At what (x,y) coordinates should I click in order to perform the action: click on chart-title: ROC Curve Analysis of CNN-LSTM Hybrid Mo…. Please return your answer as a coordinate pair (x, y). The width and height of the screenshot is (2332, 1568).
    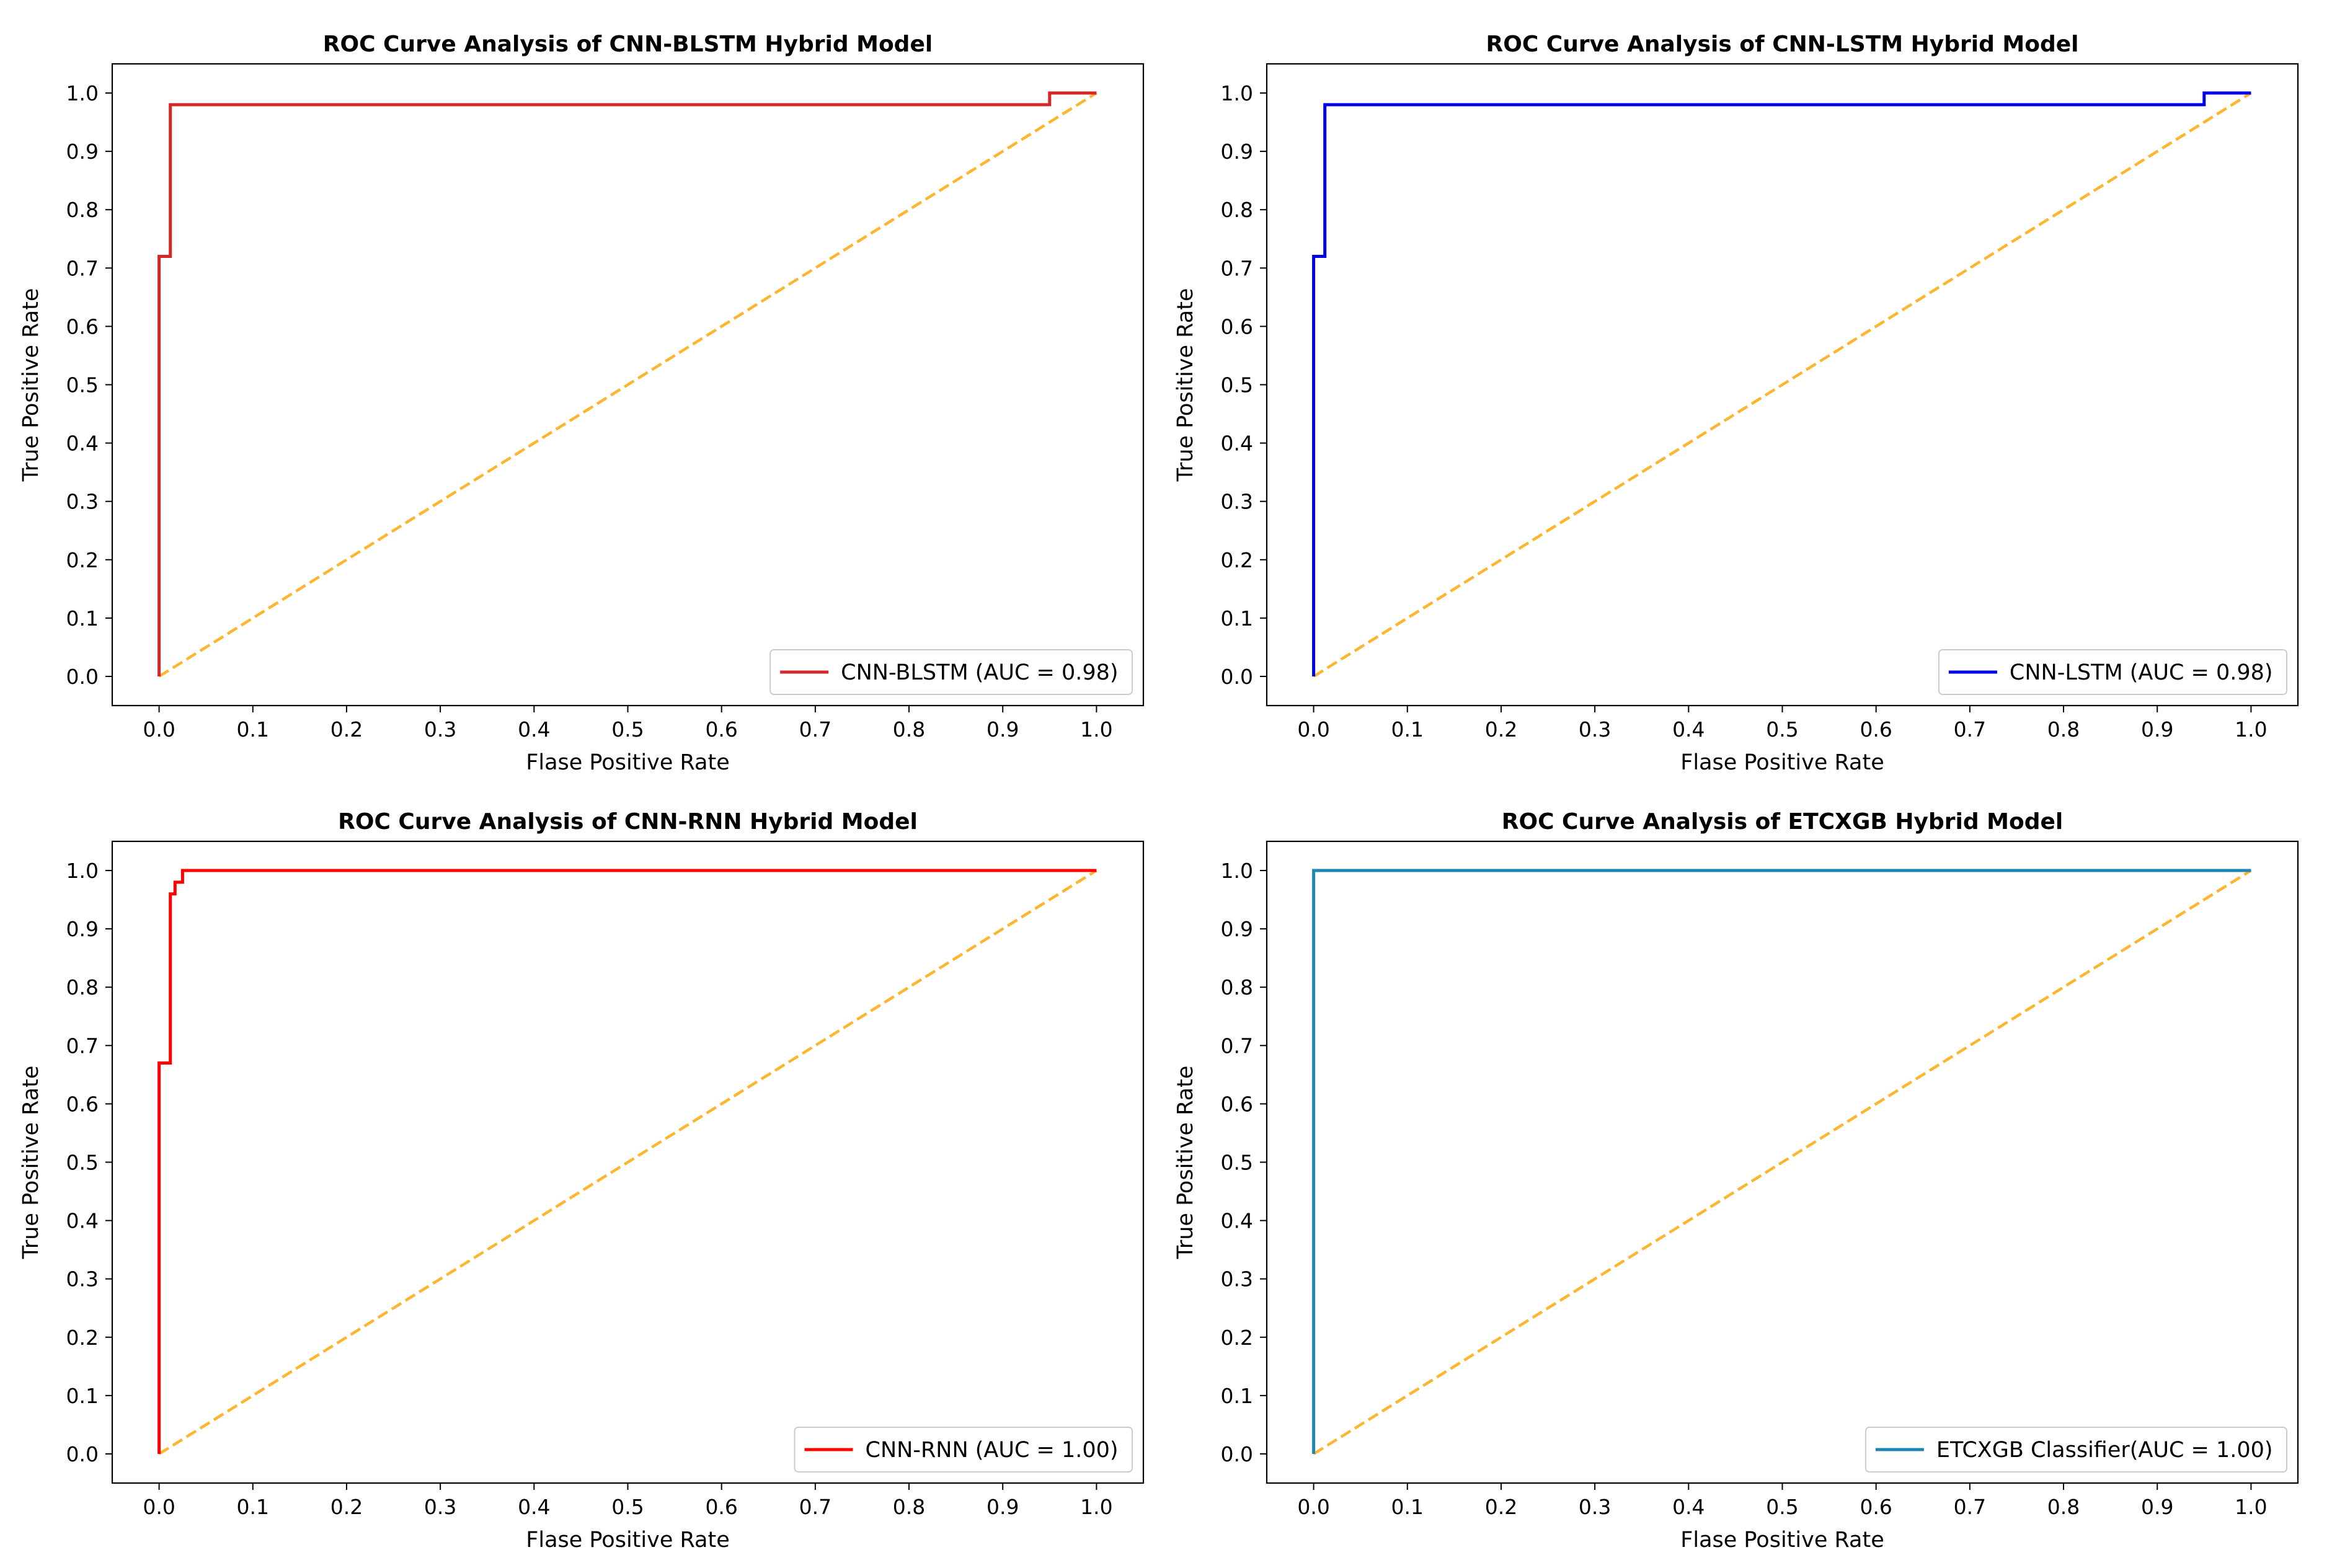
    Looking at the image, I should click on (1783, 44).